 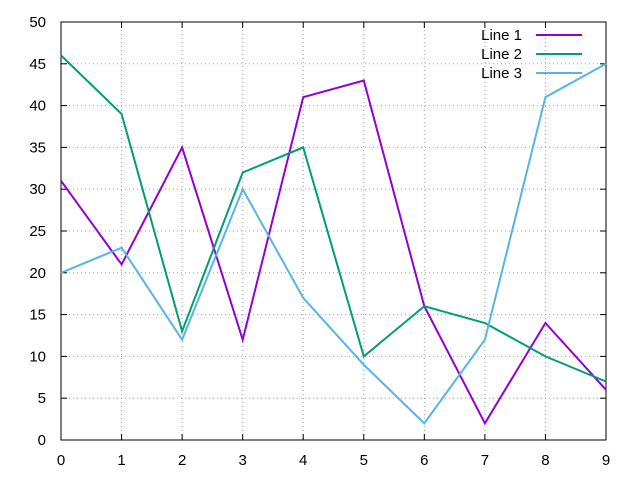 I want to click on x-tick-label: 2, so click(x=182, y=460).